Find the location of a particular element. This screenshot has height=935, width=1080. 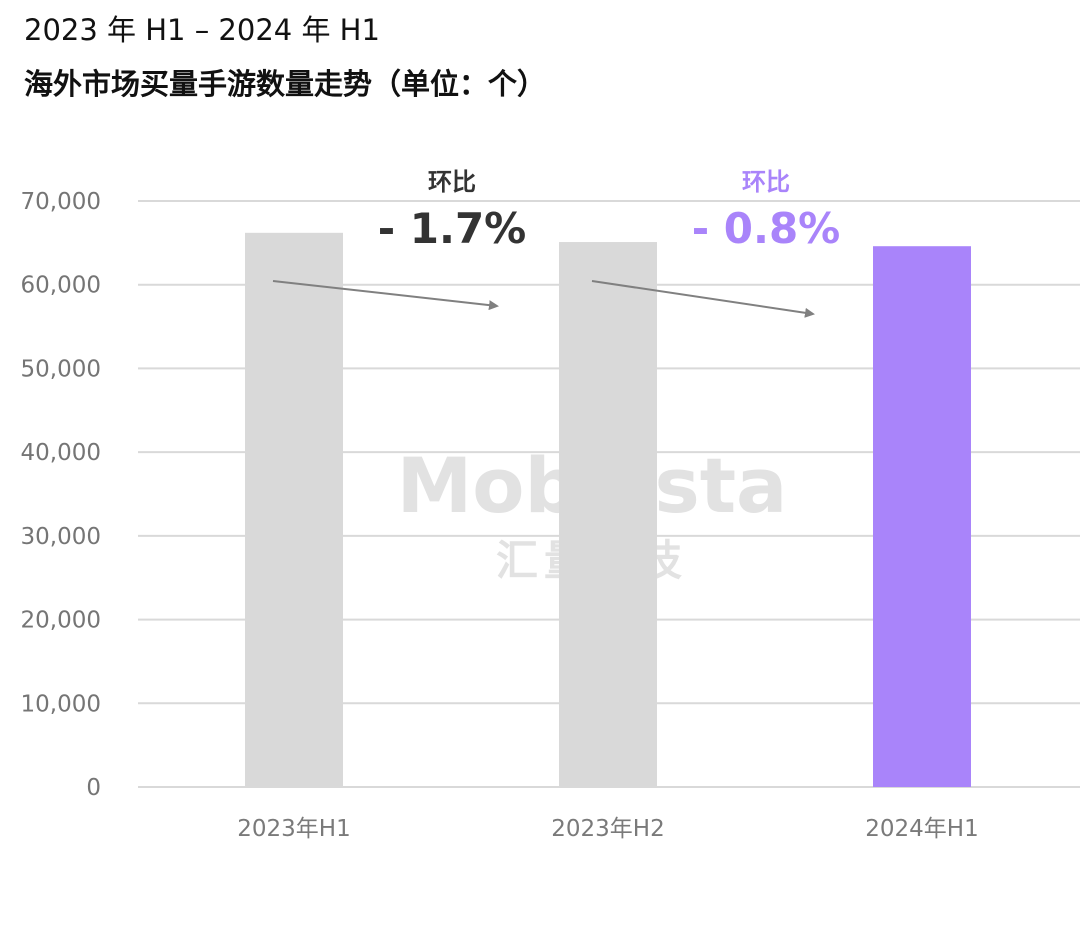

x-tick-label: 2023年H2 is located at coordinates (607, 829).